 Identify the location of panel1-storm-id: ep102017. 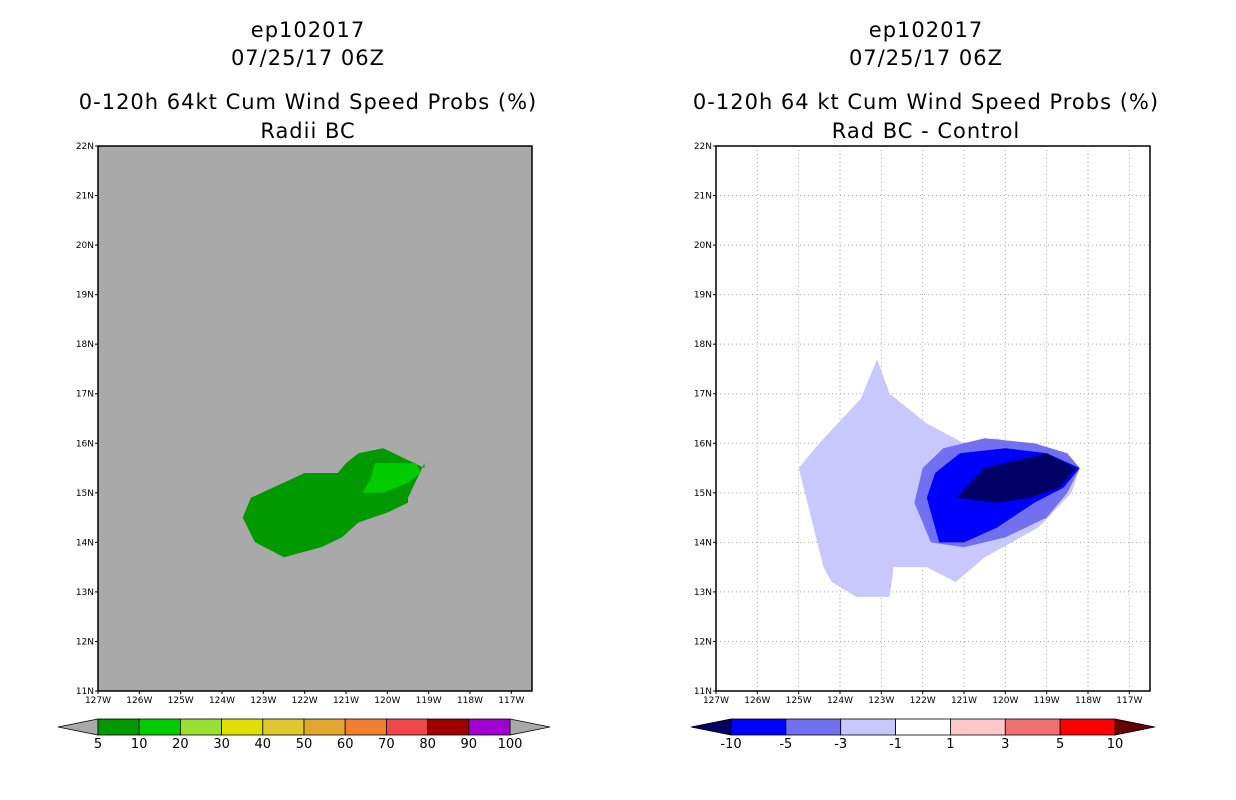
(308, 30).